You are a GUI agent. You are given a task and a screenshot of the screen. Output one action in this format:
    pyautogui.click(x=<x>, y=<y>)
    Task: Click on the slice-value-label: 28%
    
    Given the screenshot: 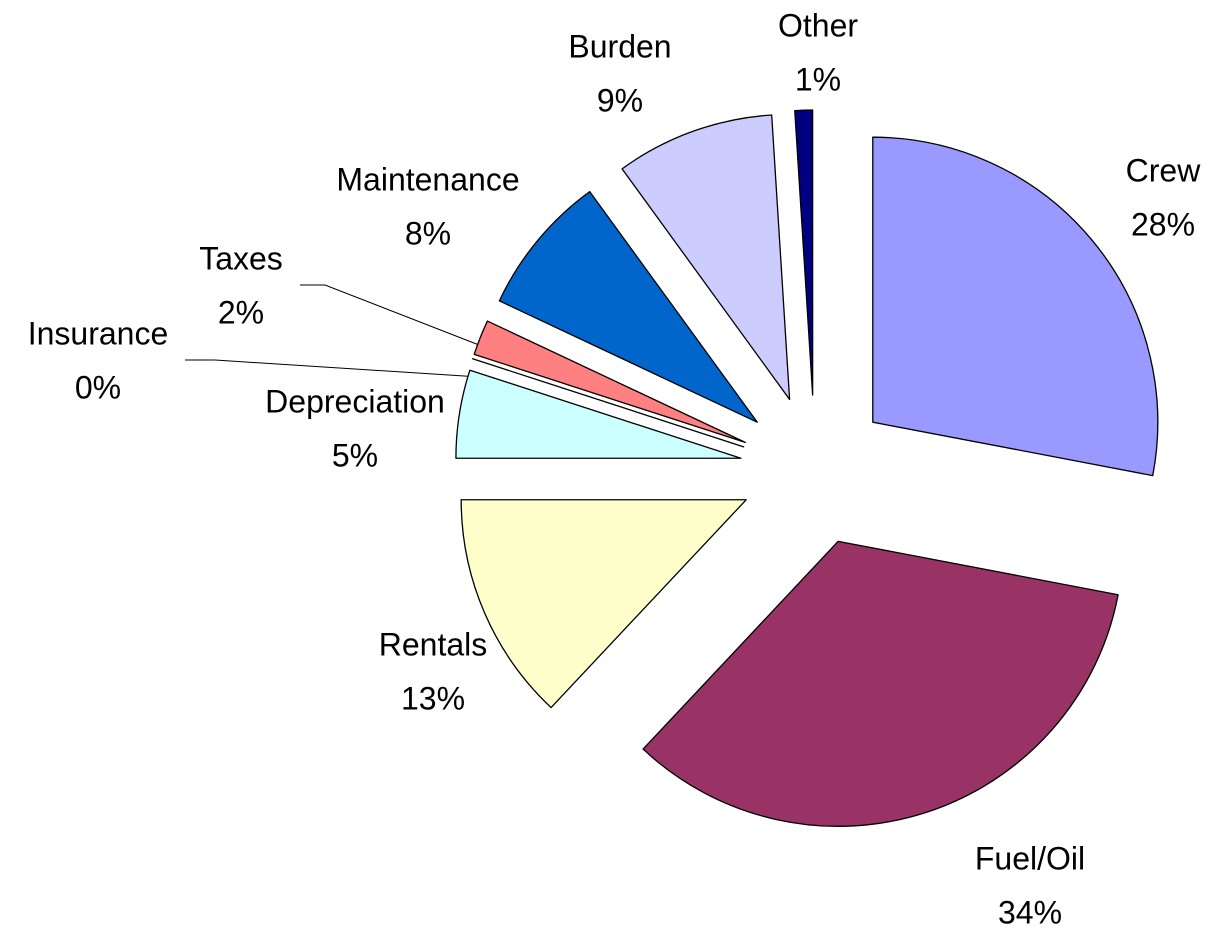 What is the action you would take?
    pyautogui.click(x=1163, y=224)
    